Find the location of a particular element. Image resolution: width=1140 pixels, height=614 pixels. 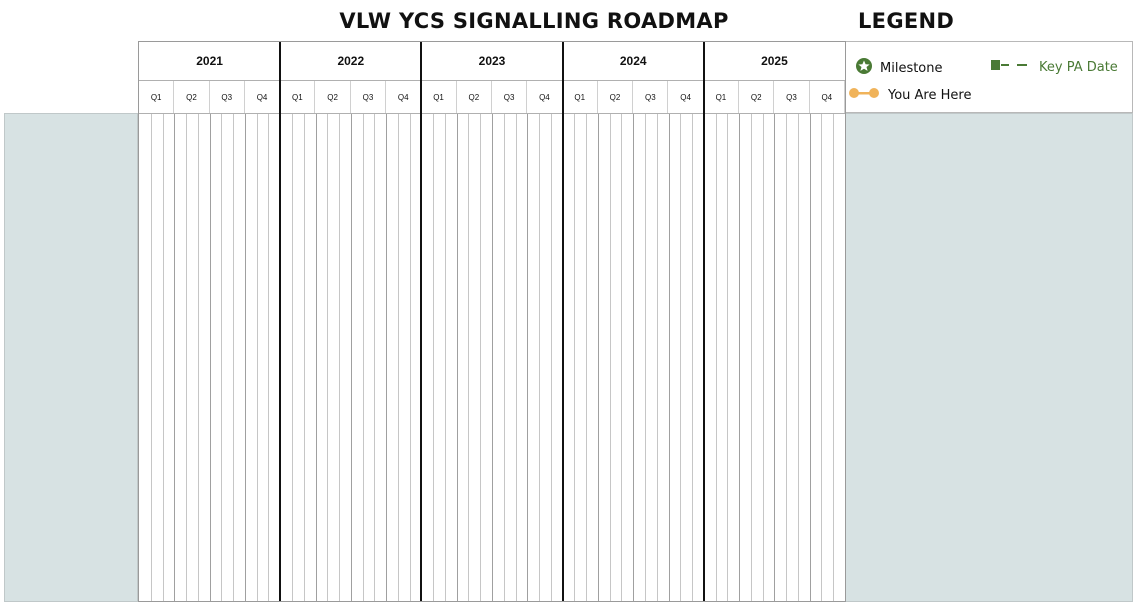

legend-key-pa-date-label: Key PA Date is located at coordinates (1078, 67).